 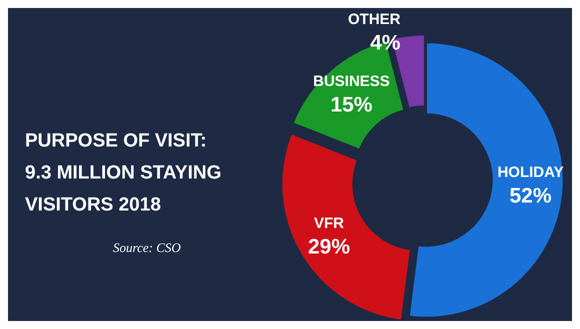 I want to click on slice-label: OTHER, so click(x=374, y=19).